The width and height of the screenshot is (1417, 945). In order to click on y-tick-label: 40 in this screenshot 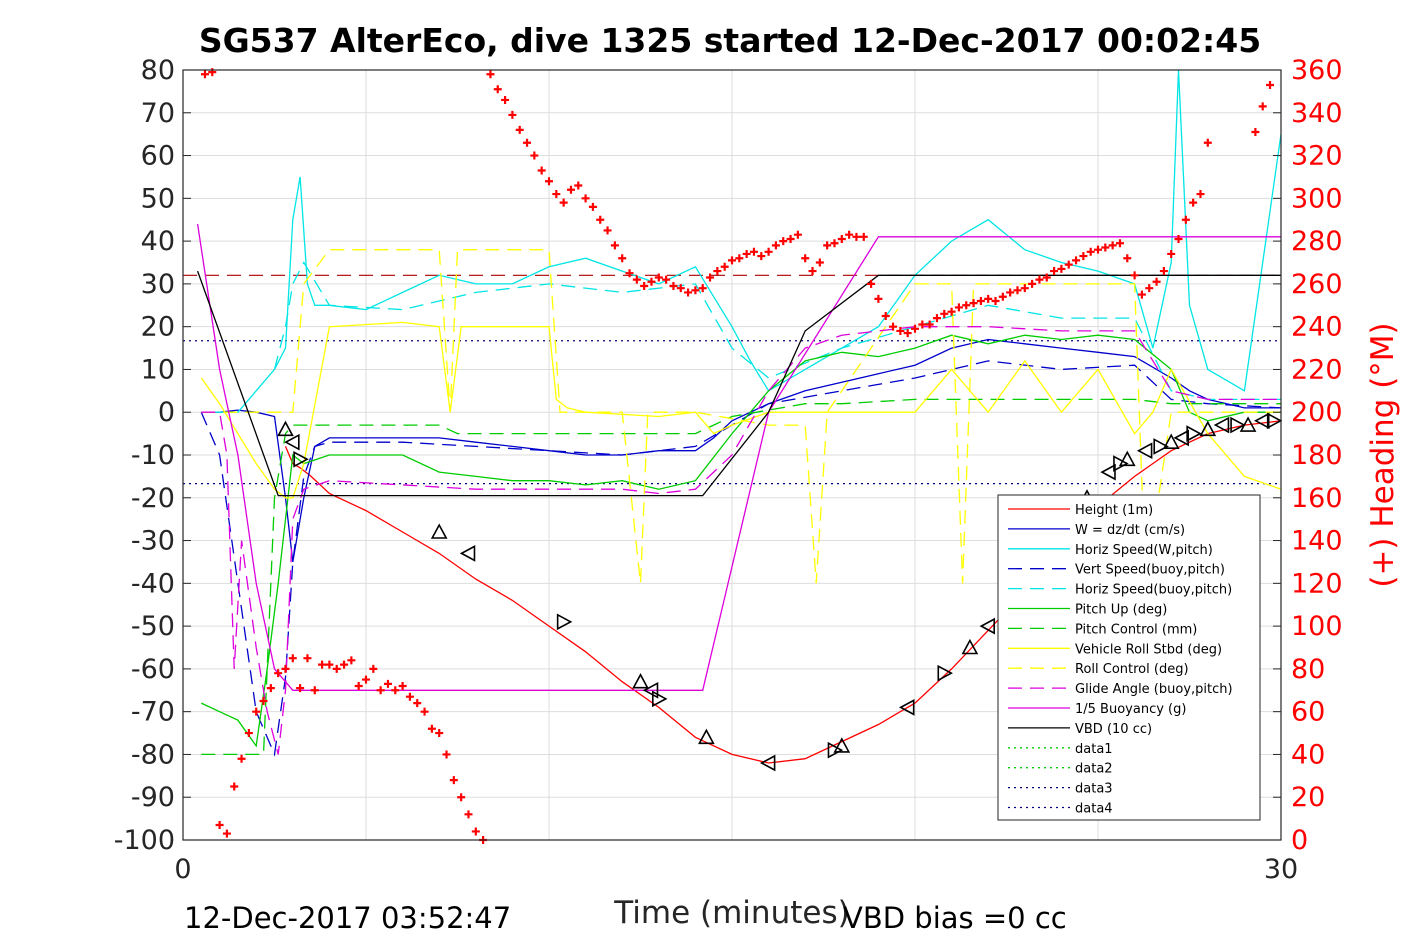, I will do `click(158, 241)`.